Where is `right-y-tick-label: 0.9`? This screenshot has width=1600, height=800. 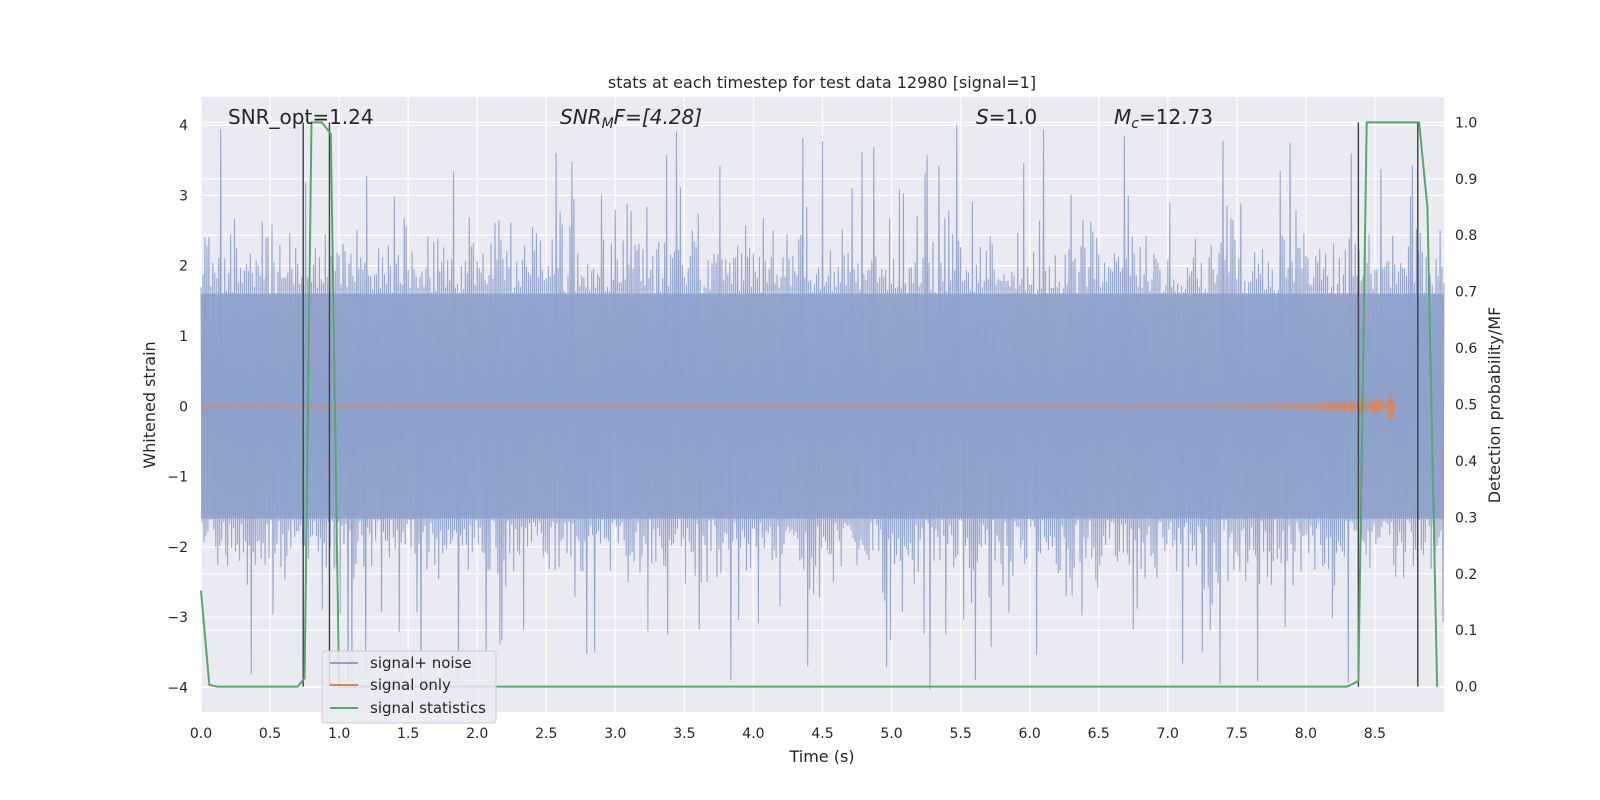 right-y-tick-label: 0.9 is located at coordinates (1466, 180).